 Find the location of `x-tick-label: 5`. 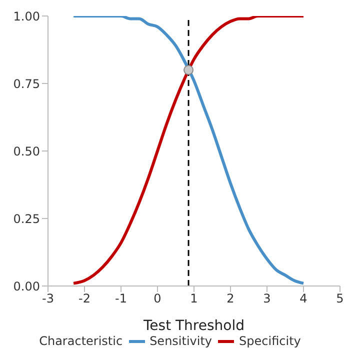

x-tick-label: 5 is located at coordinates (340, 299).